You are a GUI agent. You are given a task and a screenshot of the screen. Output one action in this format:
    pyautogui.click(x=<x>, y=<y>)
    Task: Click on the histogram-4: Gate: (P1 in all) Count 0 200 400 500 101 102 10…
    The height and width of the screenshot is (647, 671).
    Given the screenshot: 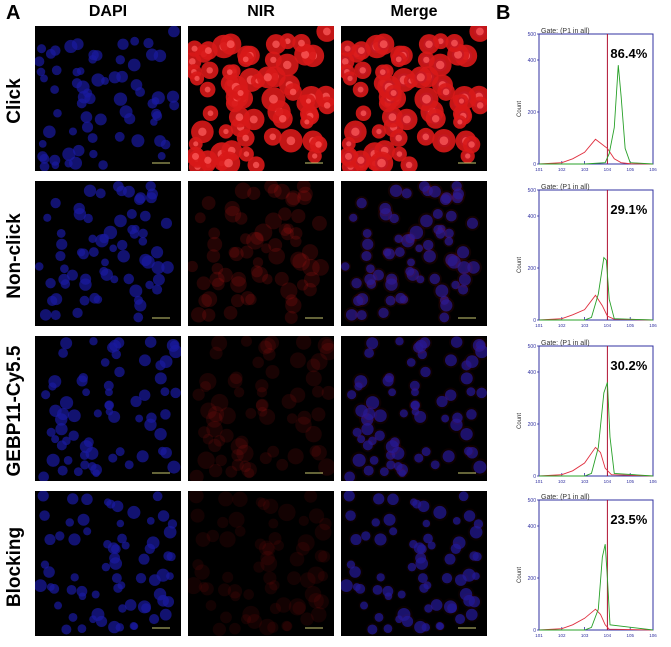 What is the action you would take?
    pyautogui.click(x=584, y=566)
    